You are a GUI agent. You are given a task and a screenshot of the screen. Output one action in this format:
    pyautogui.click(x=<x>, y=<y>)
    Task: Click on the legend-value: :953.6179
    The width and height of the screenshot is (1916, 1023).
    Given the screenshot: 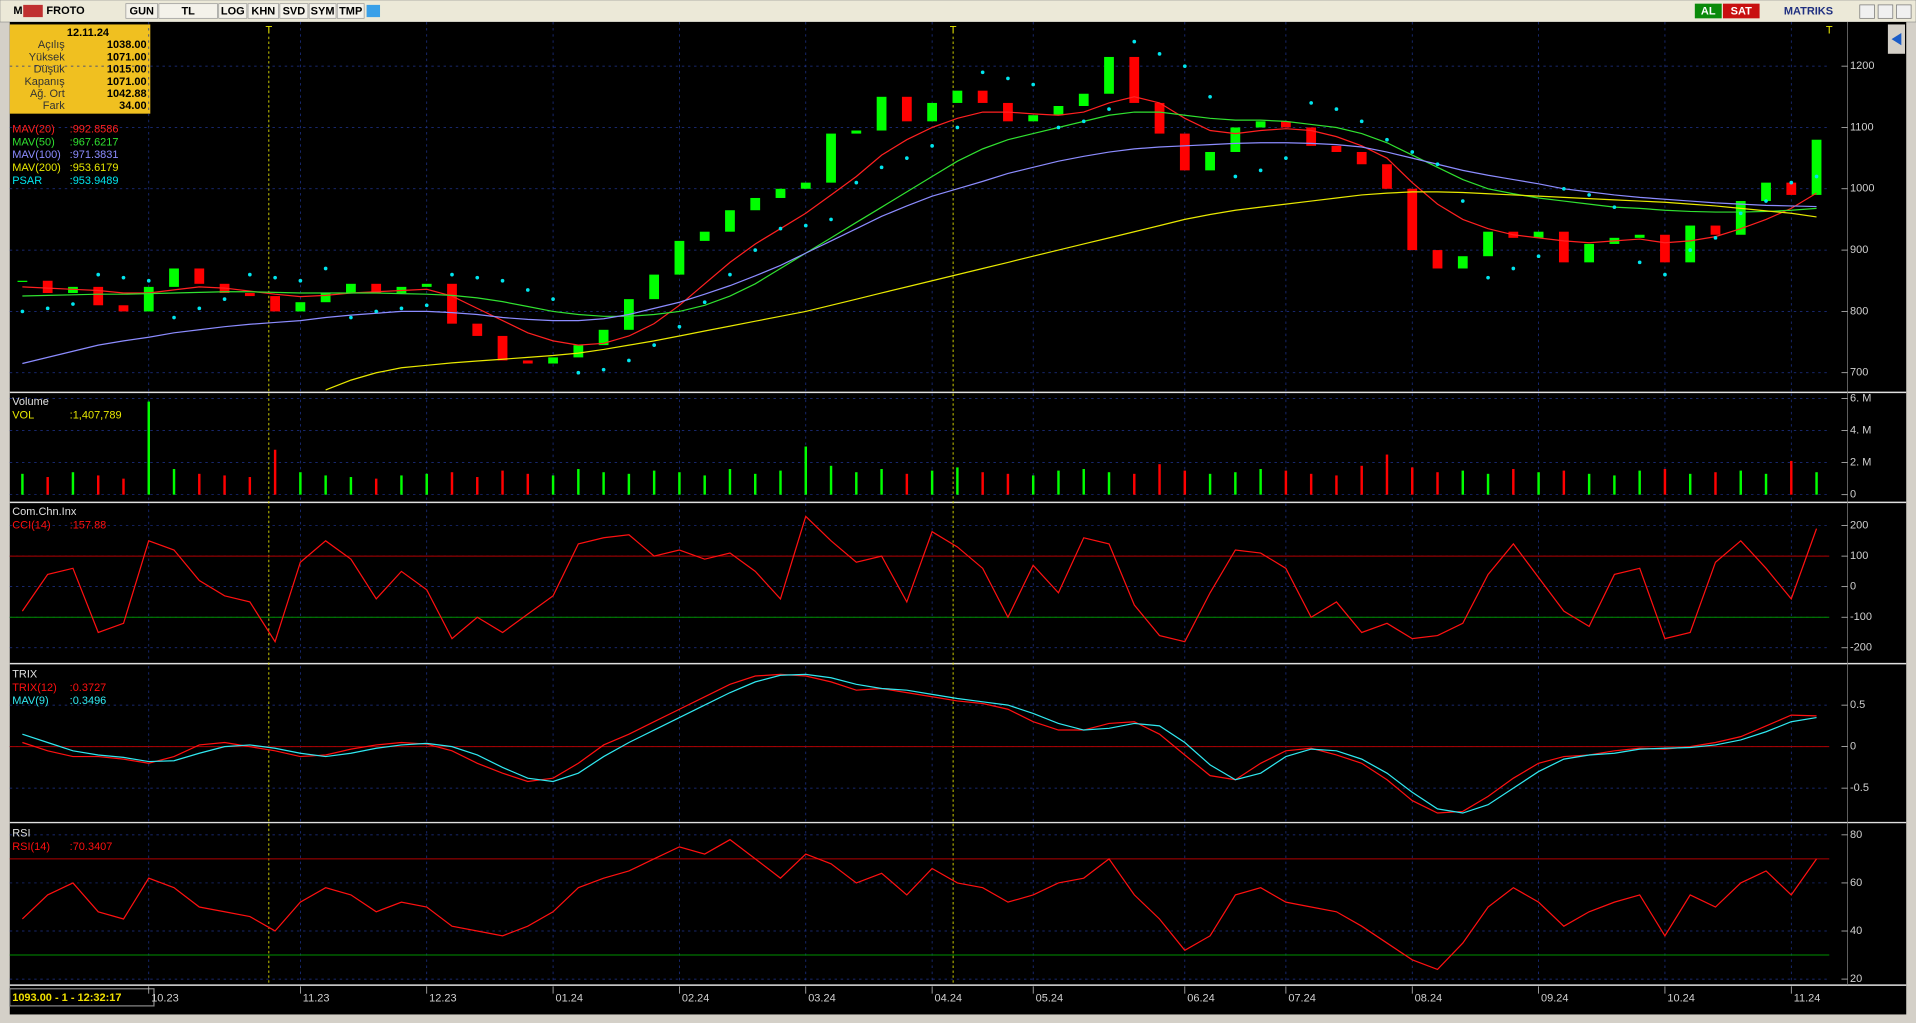 What is the action you would take?
    pyautogui.click(x=94, y=168)
    